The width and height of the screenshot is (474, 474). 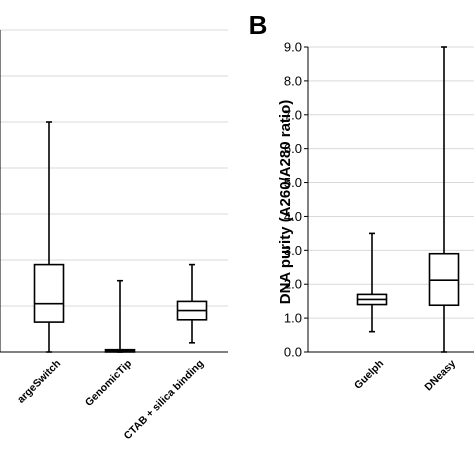 What do you see at coordinates (293, 182) in the screenshot?
I see `panel-b-y-tick-label: 5.0` at bounding box center [293, 182].